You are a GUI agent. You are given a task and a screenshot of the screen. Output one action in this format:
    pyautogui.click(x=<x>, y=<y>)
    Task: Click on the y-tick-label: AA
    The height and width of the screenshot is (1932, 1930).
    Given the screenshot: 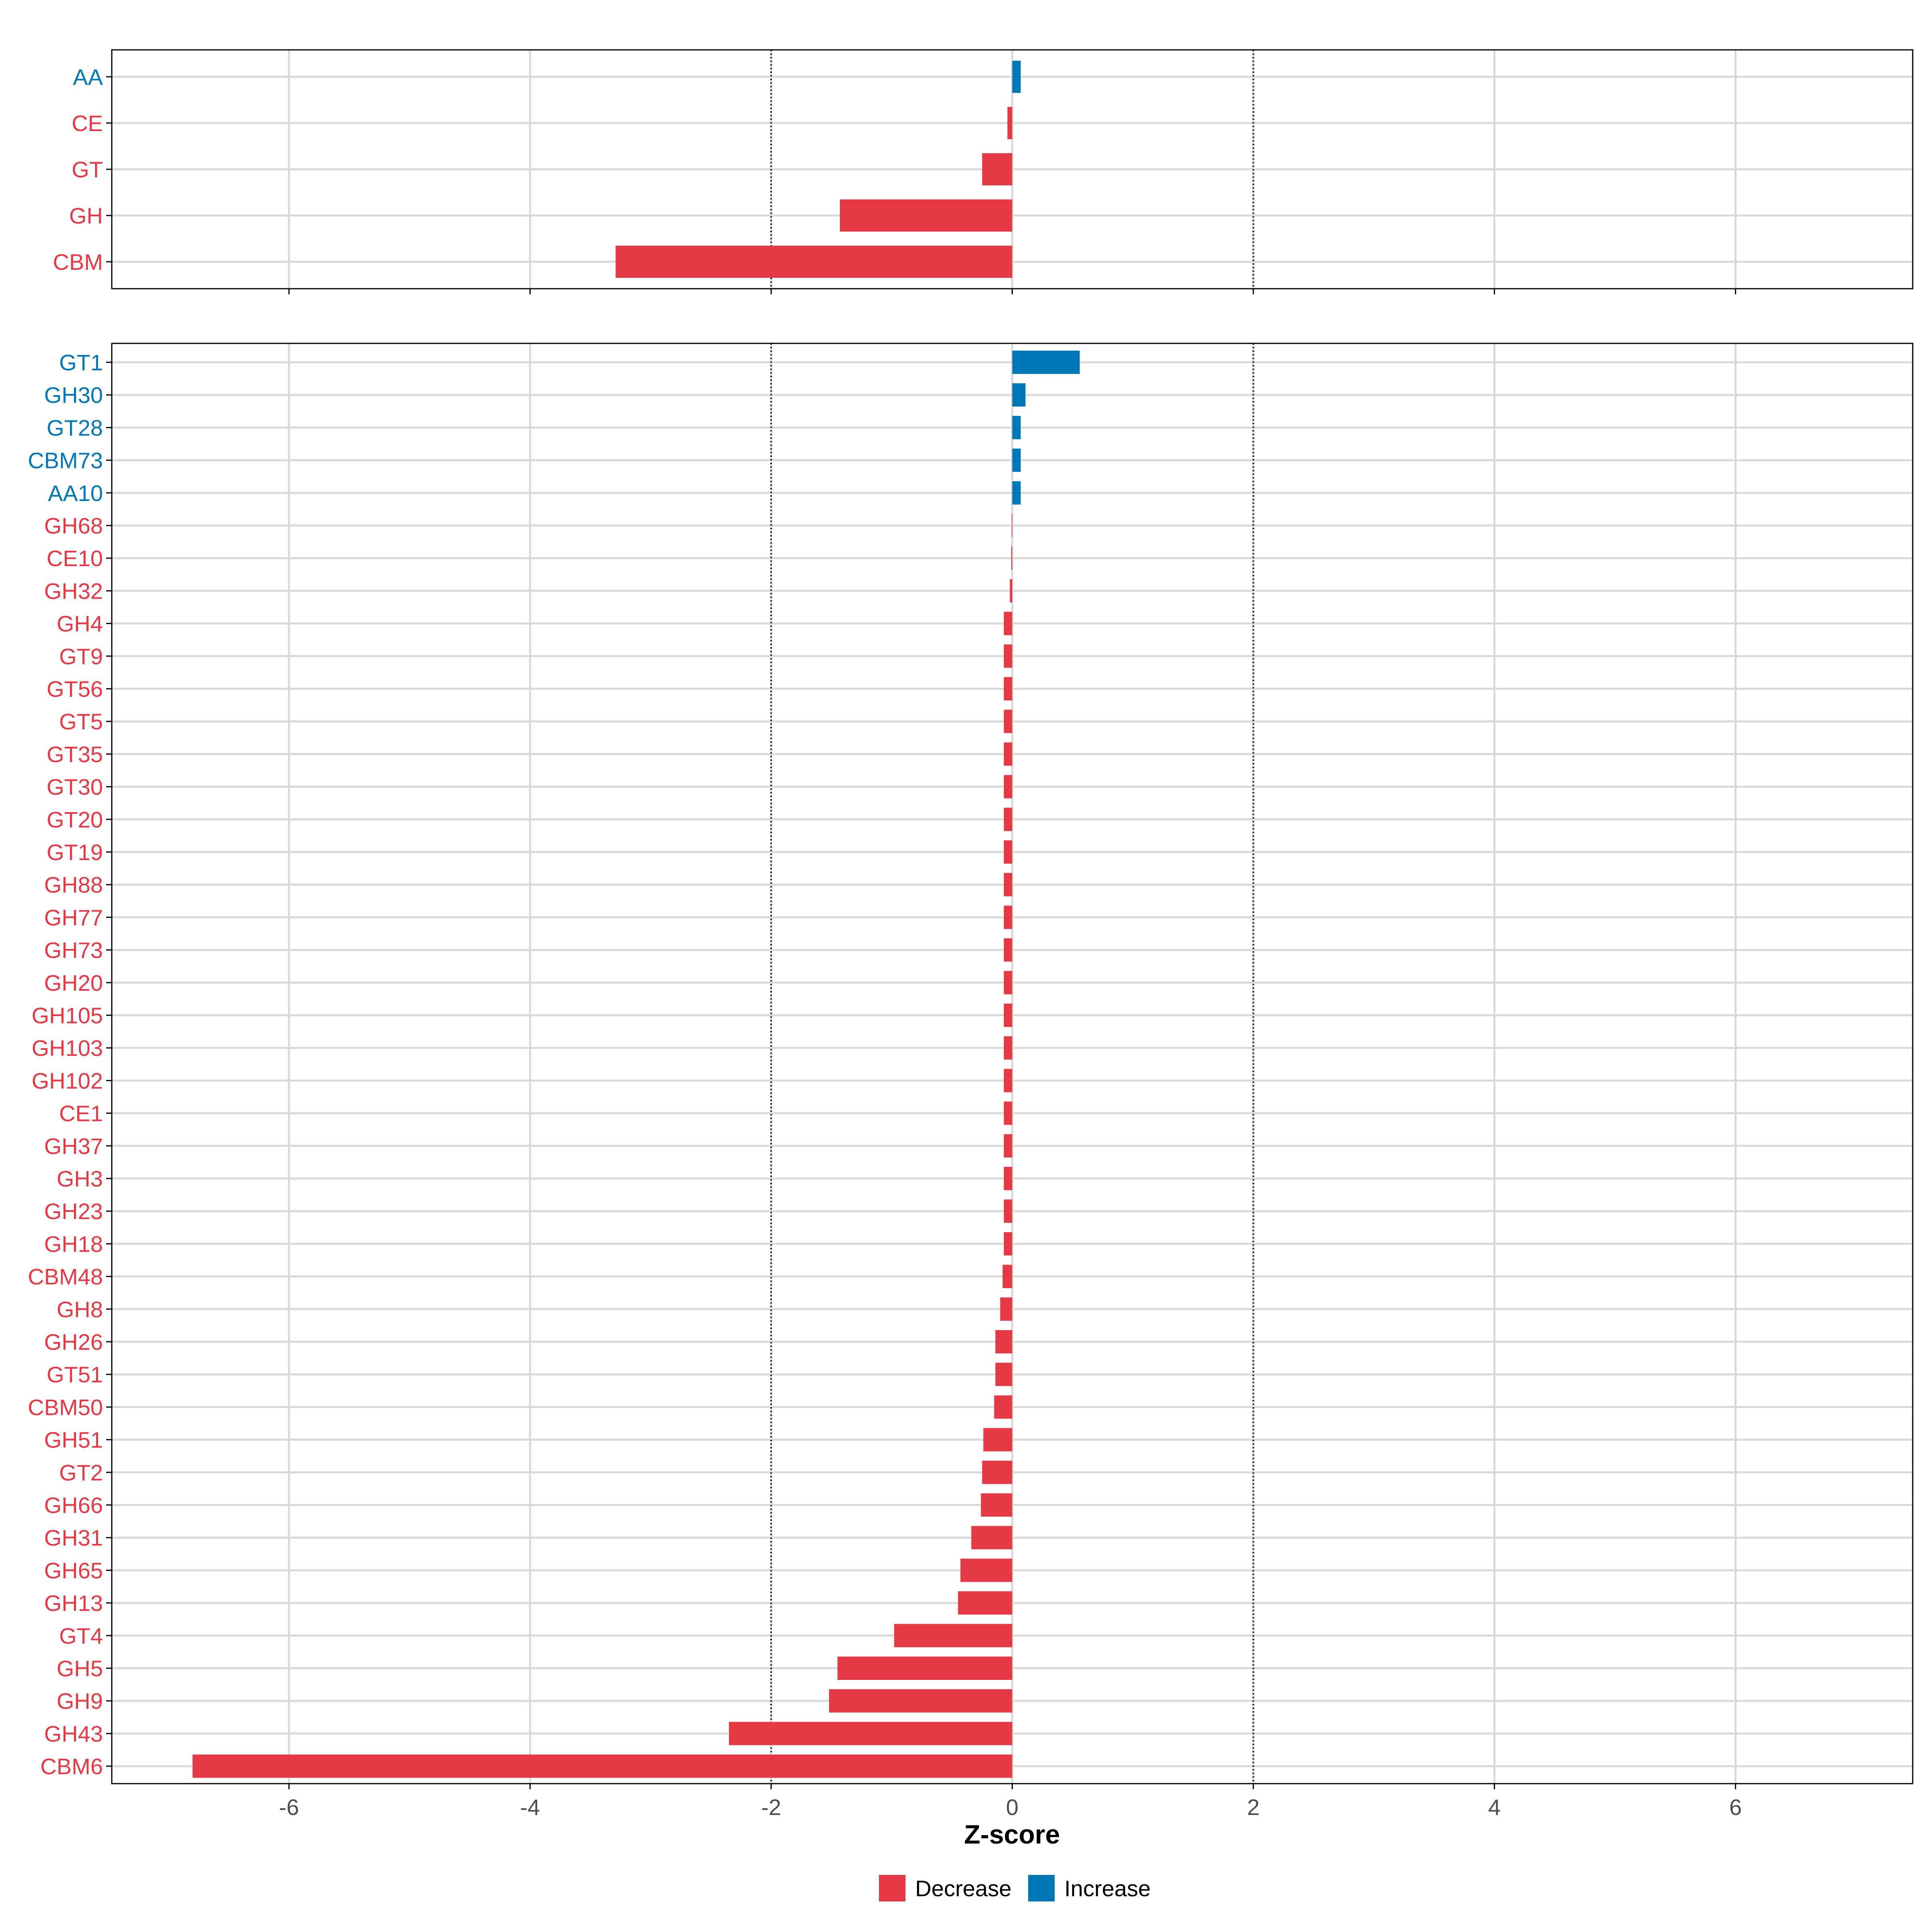 What is the action you would take?
    pyautogui.click(x=88, y=77)
    